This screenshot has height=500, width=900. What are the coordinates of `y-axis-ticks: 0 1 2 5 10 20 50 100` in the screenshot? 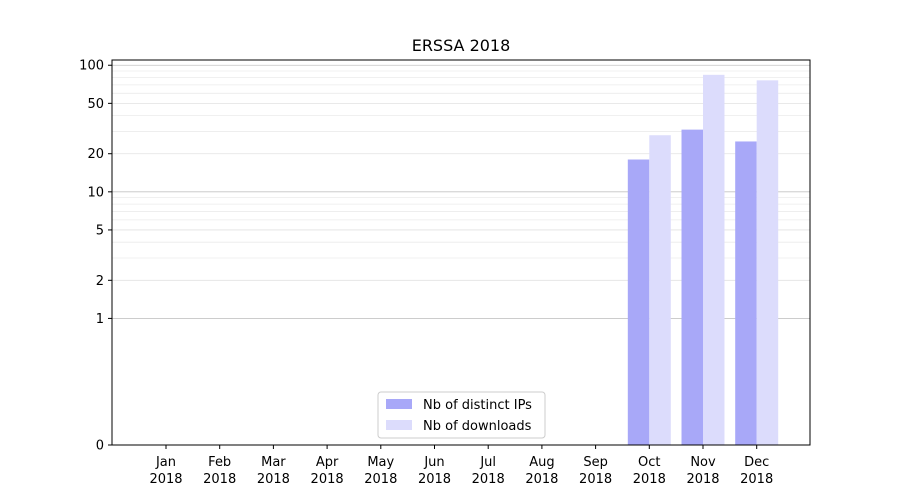 It's located at (95, 256).